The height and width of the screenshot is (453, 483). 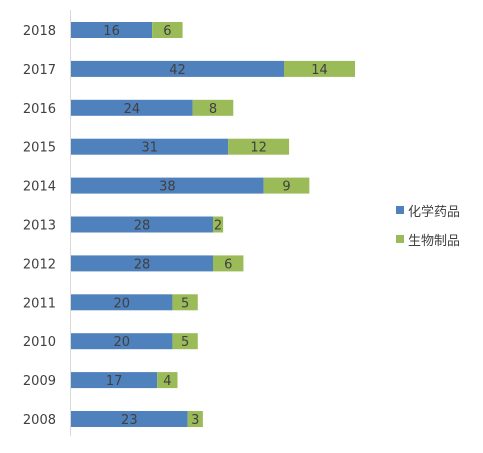 I want to click on data-label: 17, so click(x=114, y=381).